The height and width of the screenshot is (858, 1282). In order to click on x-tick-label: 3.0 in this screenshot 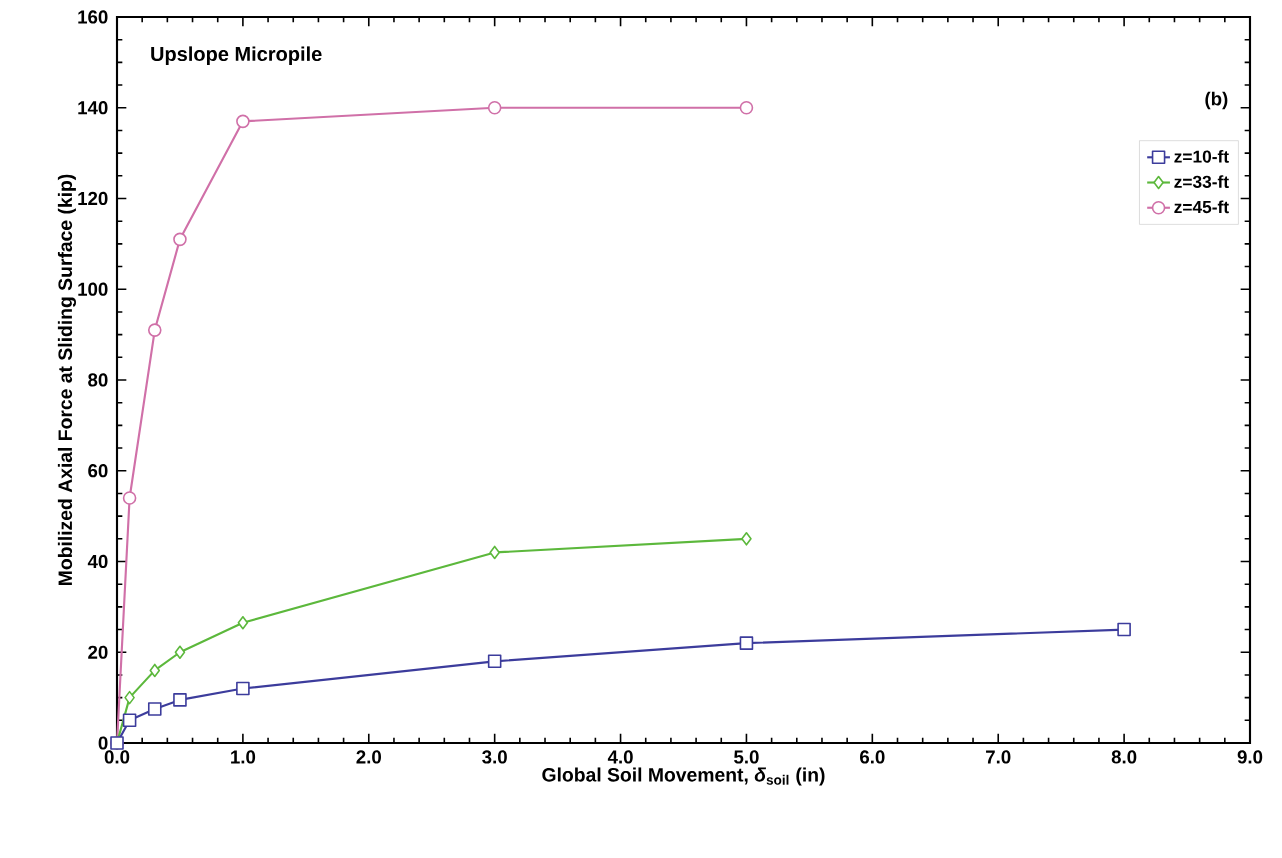, I will do `click(494, 757)`.